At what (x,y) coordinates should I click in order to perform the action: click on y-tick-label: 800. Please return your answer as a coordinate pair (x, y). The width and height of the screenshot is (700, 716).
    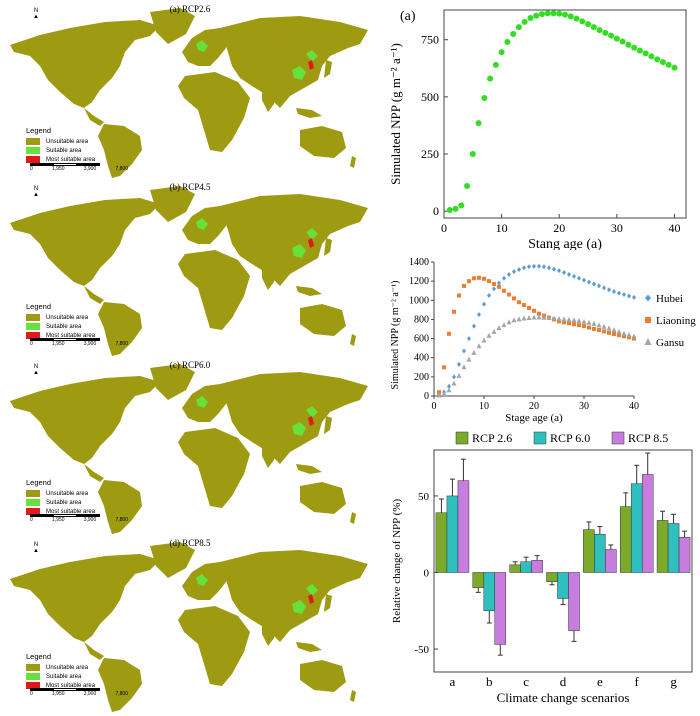
    Looking at the image, I should click on (421, 319).